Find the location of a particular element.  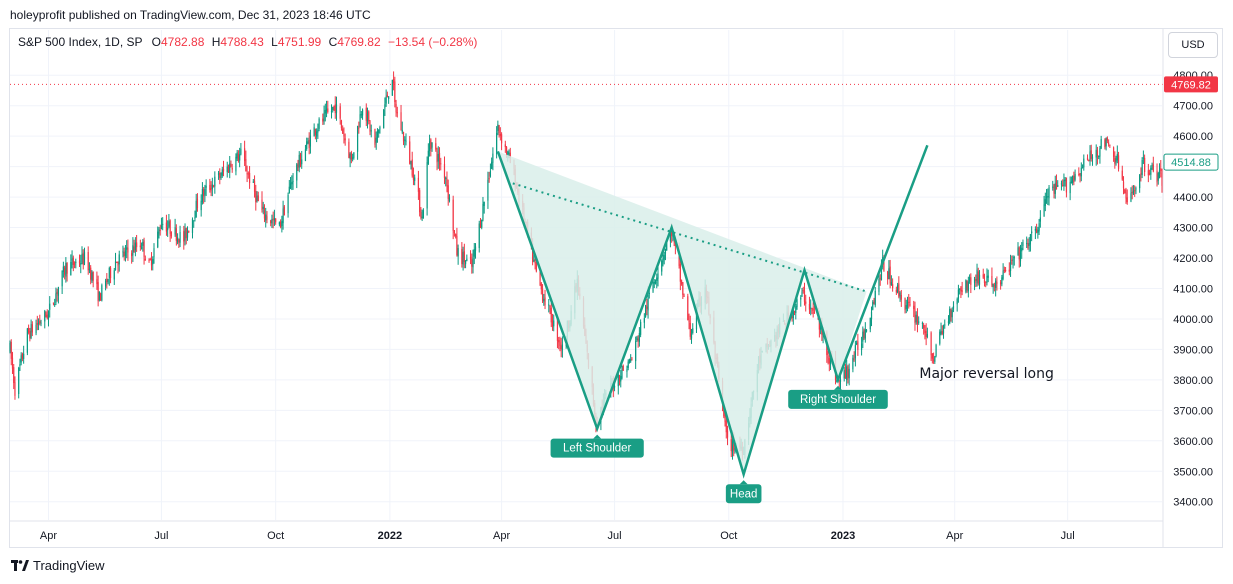

legend-h-label: H is located at coordinates (216, 42).